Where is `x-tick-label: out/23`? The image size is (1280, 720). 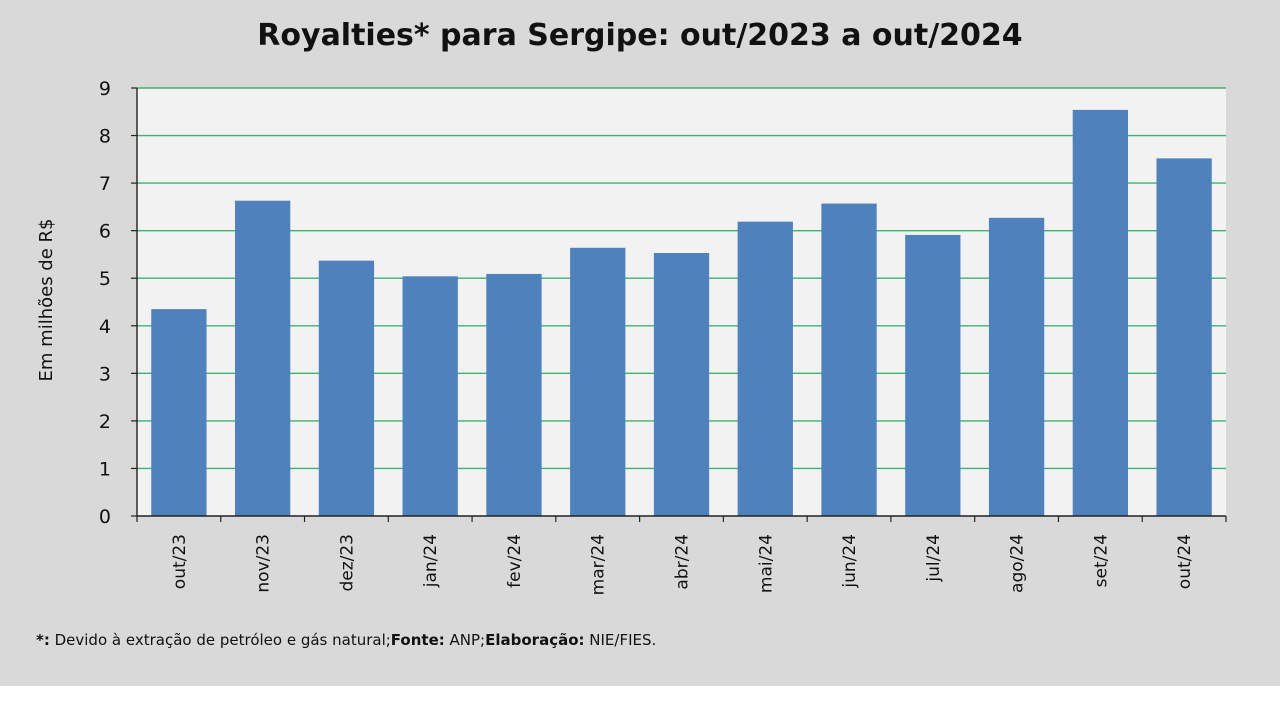 x-tick-label: out/23 is located at coordinates (180, 561).